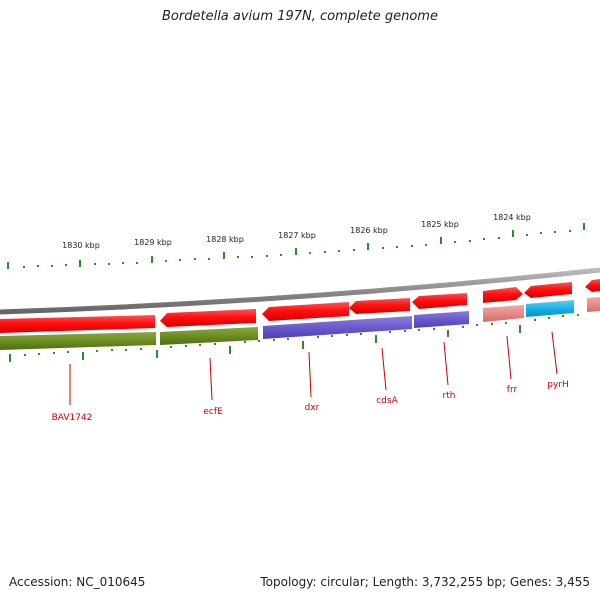 The image size is (600, 600). What do you see at coordinates (593, 304) in the screenshot?
I see `gene-feature-edge` at bounding box center [593, 304].